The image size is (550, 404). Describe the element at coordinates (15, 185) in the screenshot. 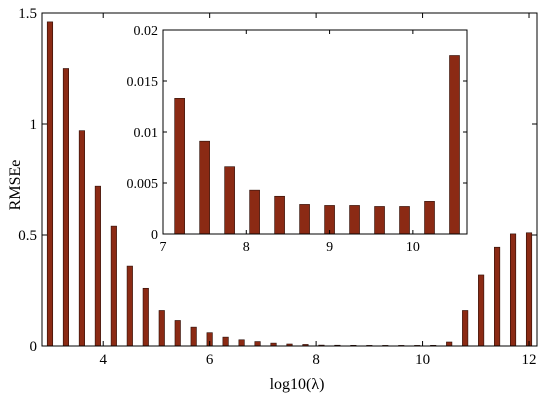

I see `y-axis-label: RMSEe` at that location.